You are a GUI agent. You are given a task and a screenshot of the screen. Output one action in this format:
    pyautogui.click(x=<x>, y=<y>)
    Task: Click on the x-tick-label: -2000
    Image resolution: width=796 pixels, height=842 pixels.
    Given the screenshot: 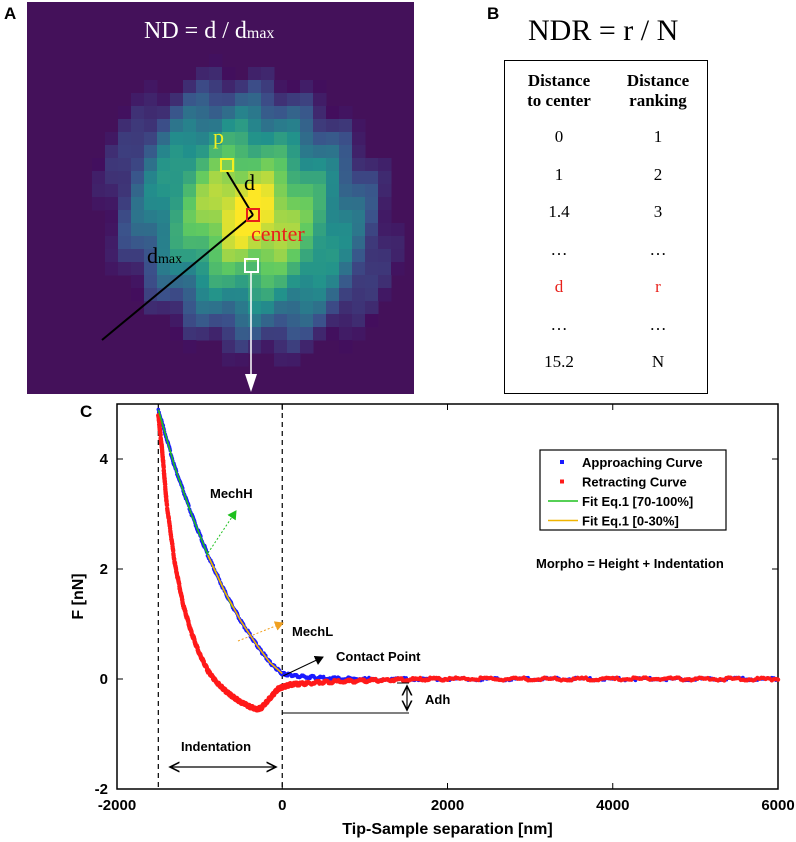 What is the action you would take?
    pyautogui.click(x=117, y=805)
    